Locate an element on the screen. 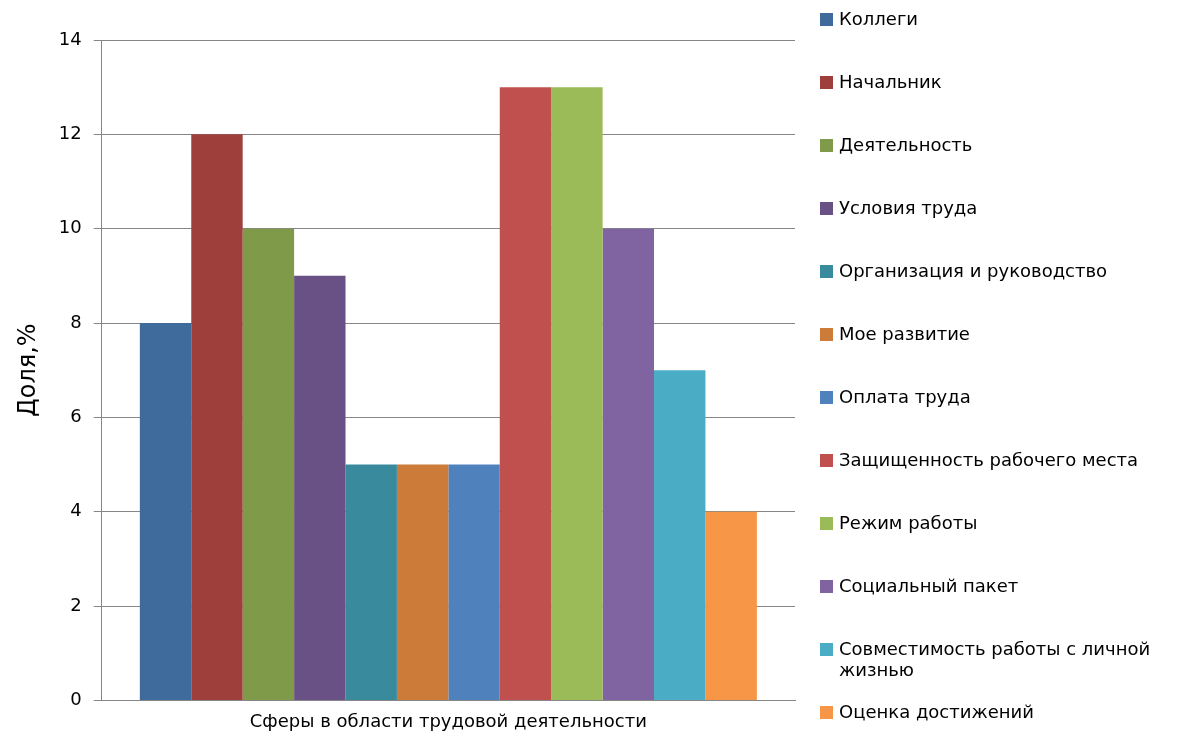  y-tick-label: 4 is located at coordinates (76, 510).